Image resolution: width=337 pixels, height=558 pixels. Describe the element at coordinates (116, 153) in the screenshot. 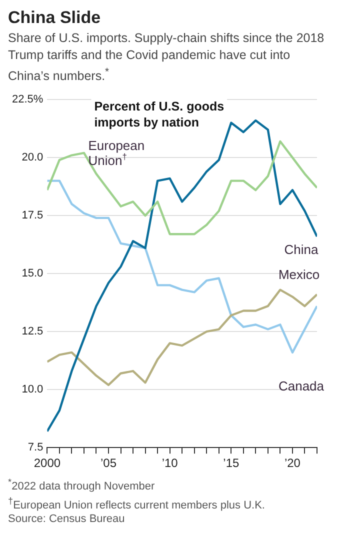

I see `series-label: European Union†` at that location.